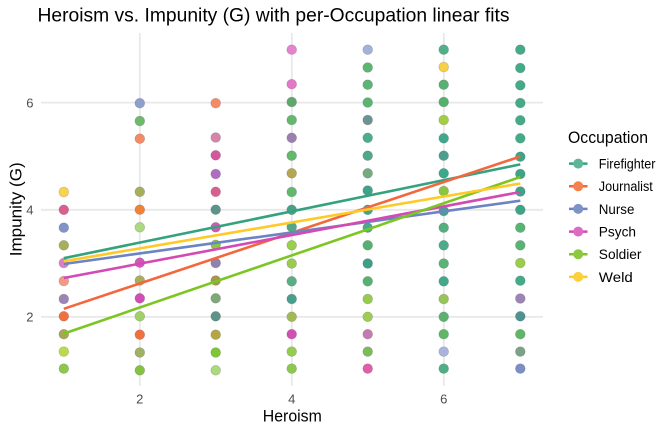 This screenshot has width=672, height=437. I want to click on svg-text: Journalist, so click(626, 186).